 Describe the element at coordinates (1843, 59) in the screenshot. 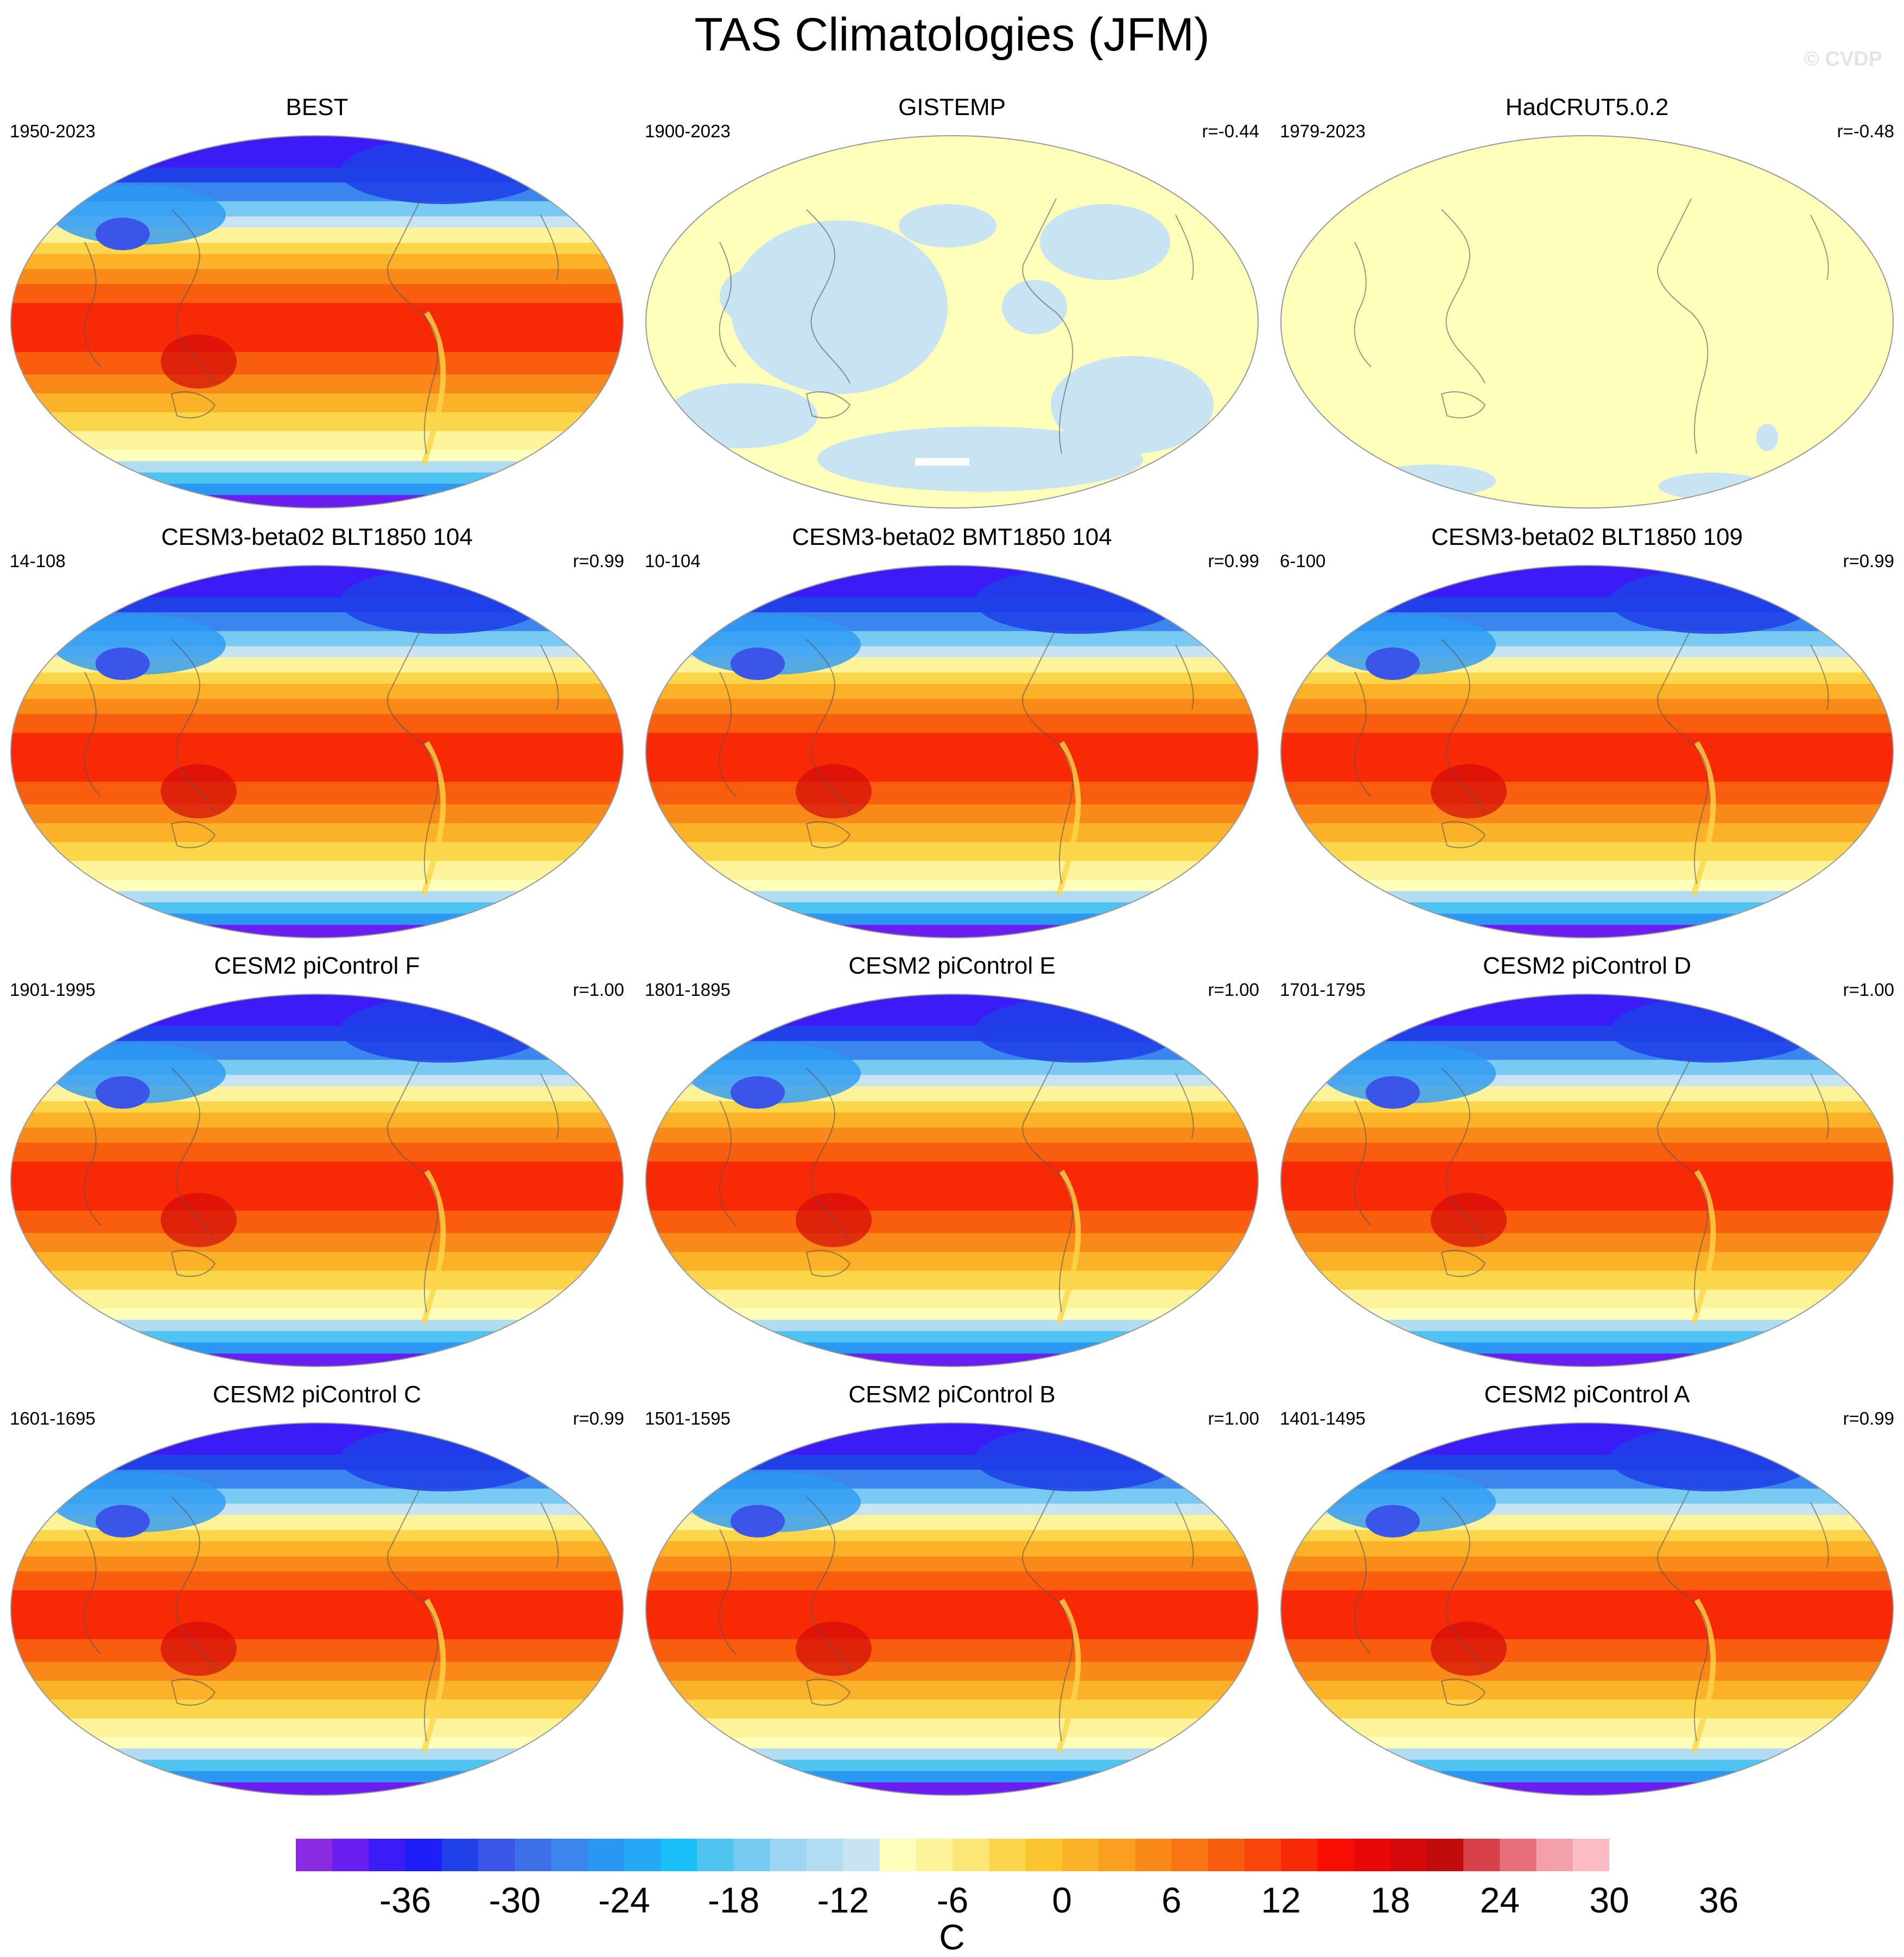

I see `watermark-text: © CVDP` at that location.